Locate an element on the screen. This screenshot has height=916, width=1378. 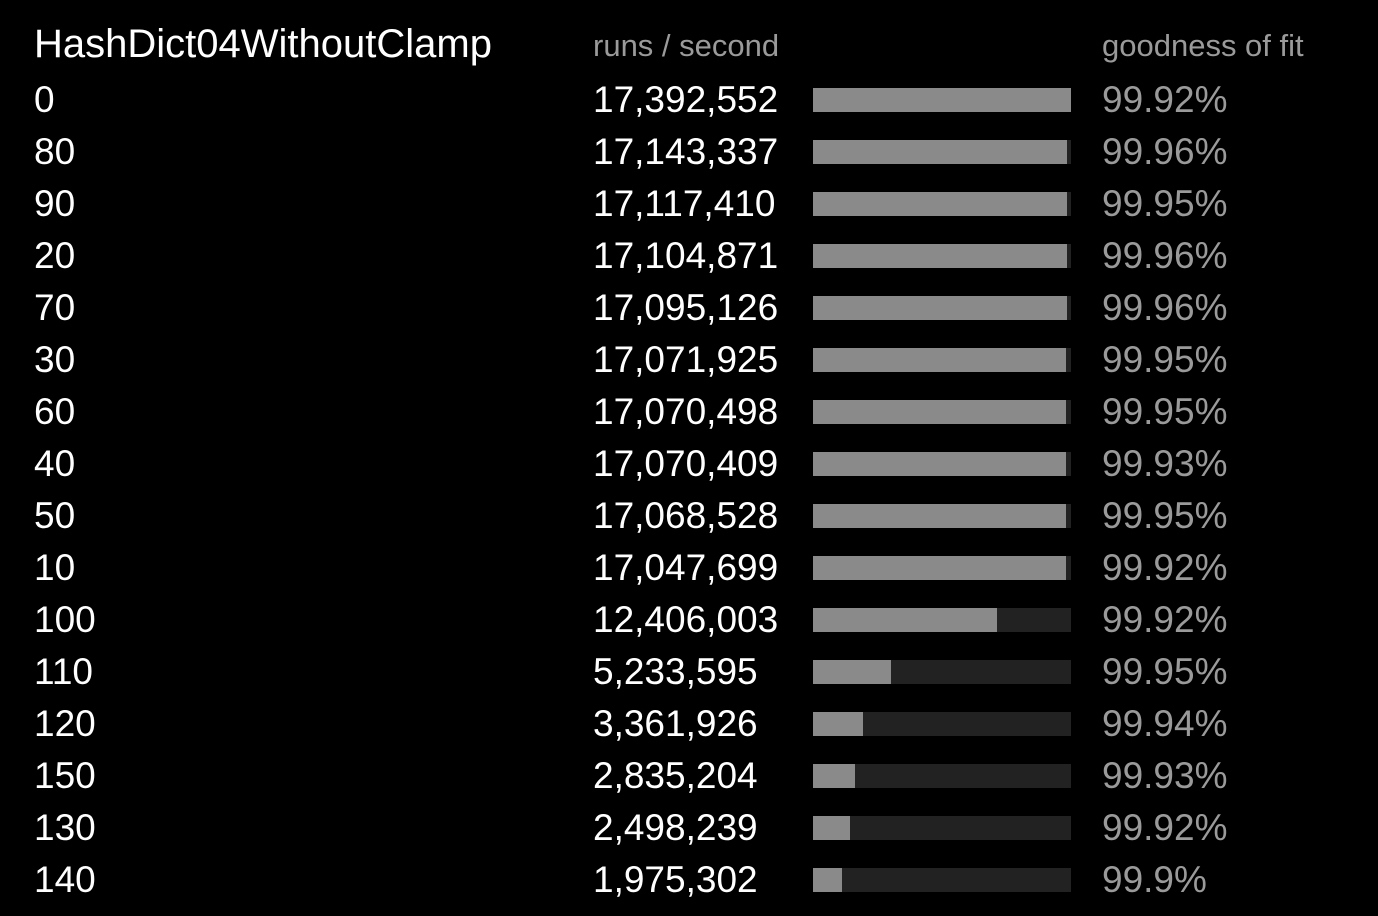
result-row: 0 17,392,552 99.92% is located at coordinates (689, 100).